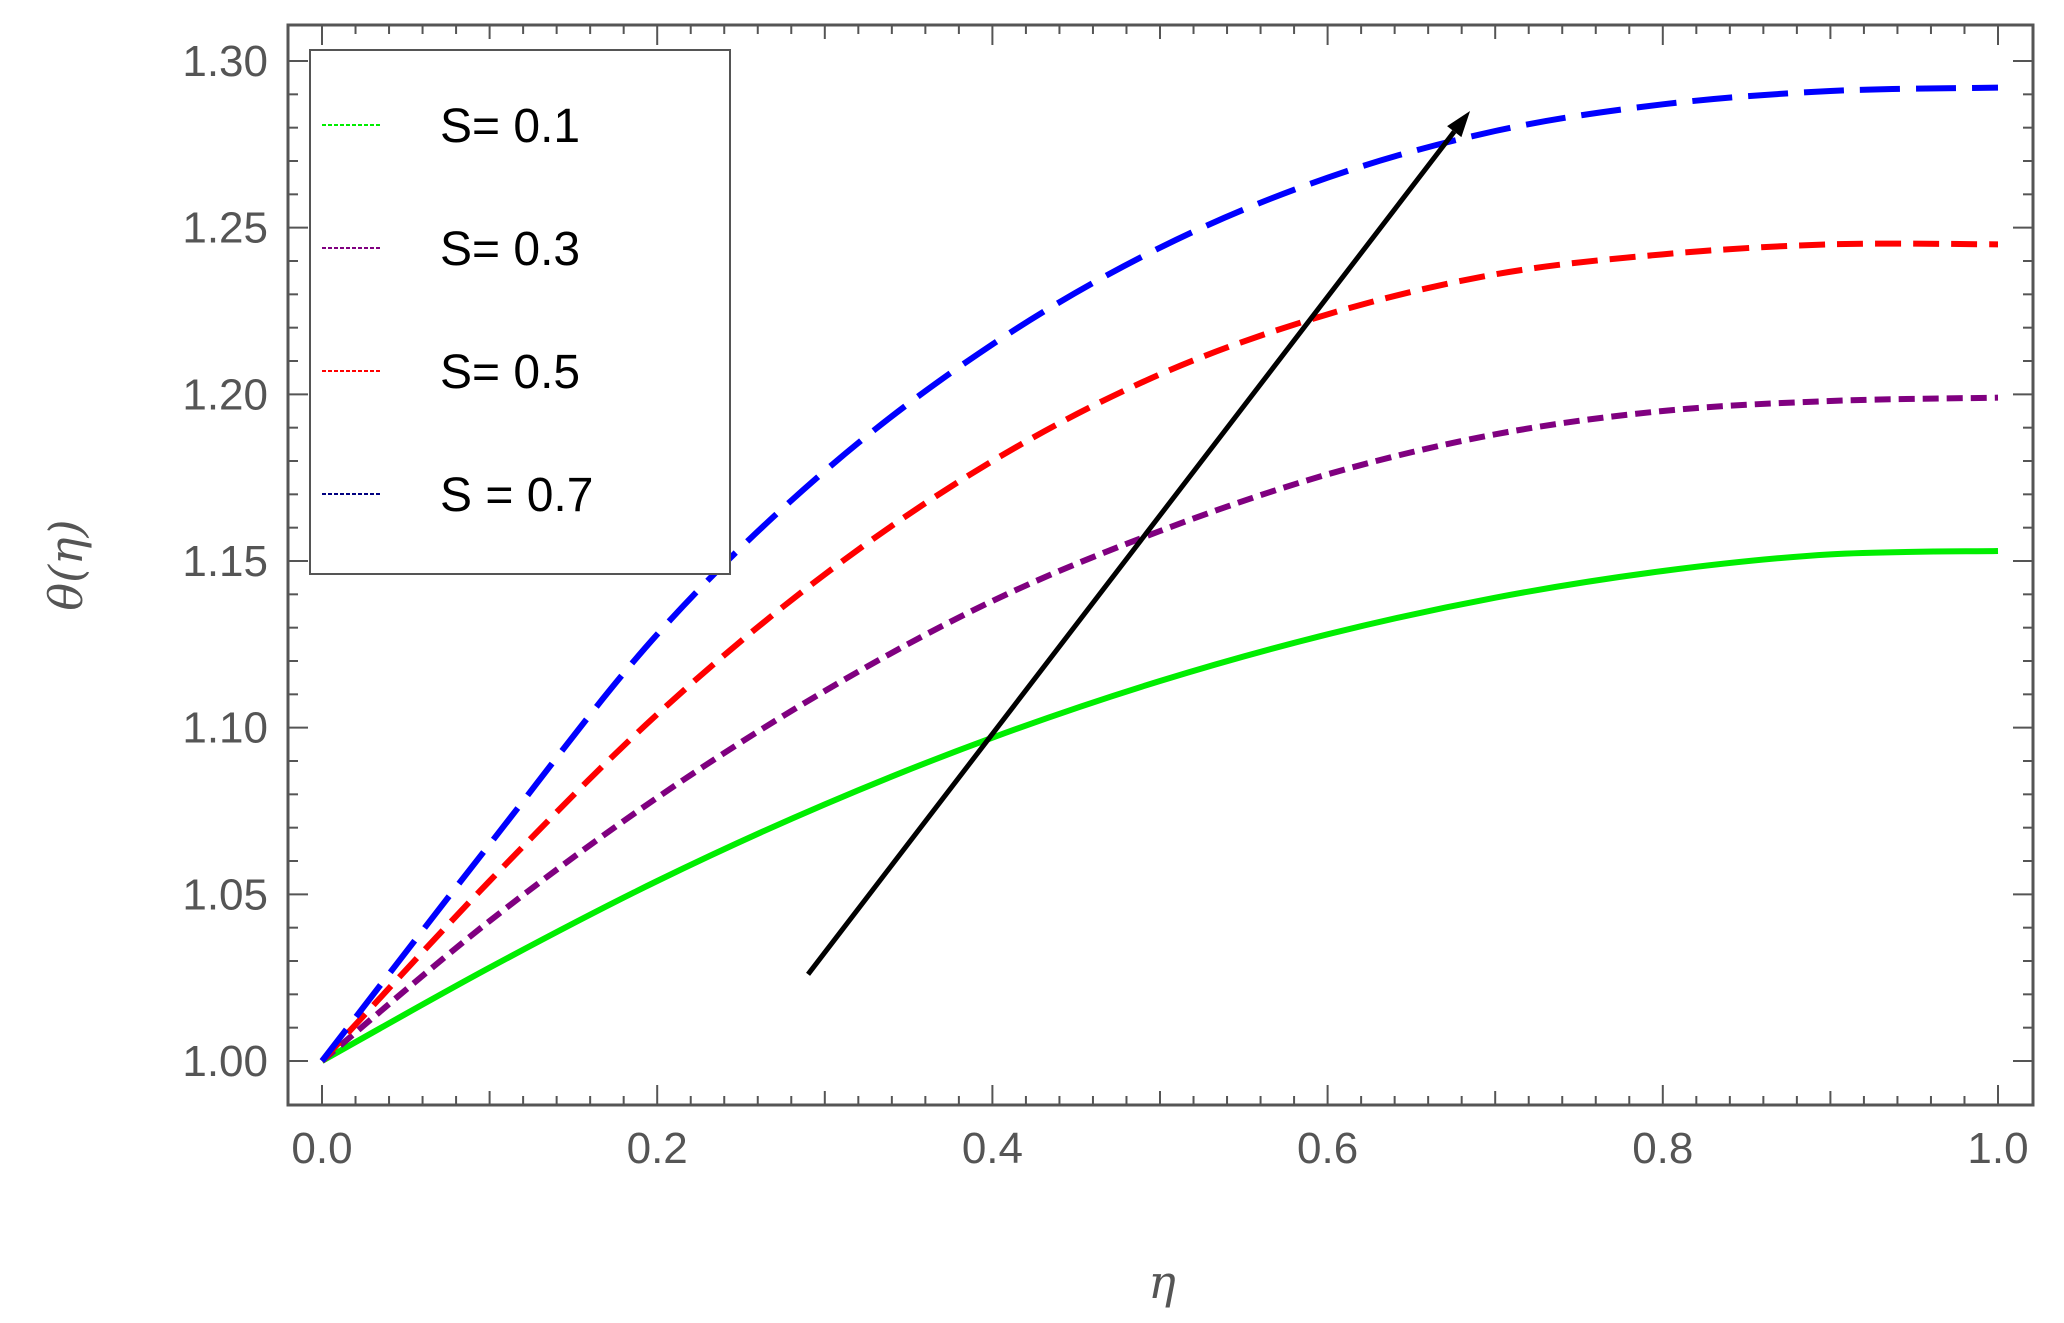  Describe the element at coordinates (657, 1148) in the screenshot. I see `x-tick-label: 0.2` at that location.